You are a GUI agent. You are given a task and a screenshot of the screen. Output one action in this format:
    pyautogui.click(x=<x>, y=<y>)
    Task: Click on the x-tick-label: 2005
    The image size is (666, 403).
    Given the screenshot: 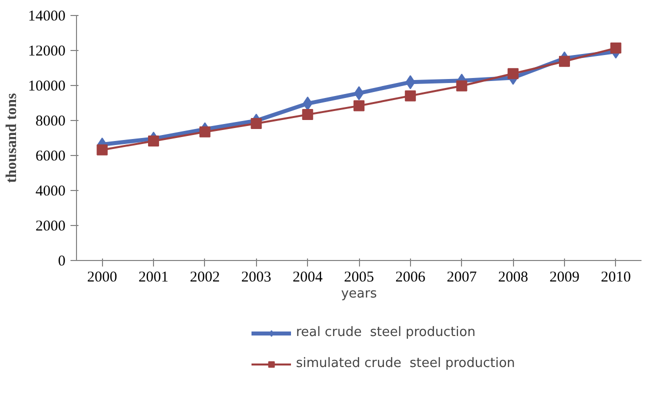 What is the action you would take?
    pyautogui.click(x=359, y=278)
    